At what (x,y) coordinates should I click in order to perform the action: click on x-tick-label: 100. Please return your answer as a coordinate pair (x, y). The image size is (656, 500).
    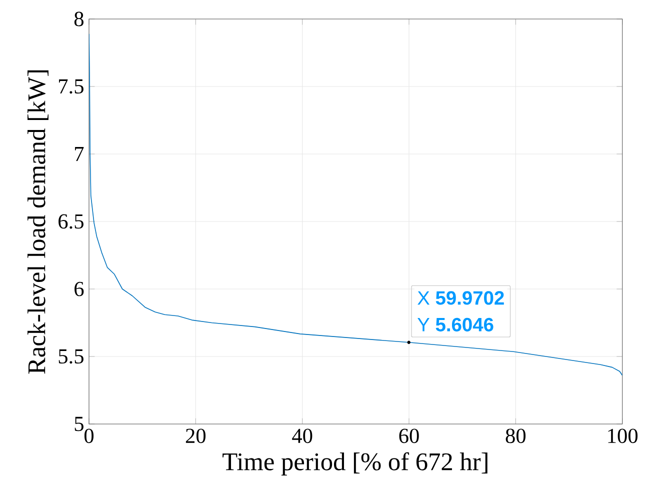
    Looking at the image, I should click on (623, 436).